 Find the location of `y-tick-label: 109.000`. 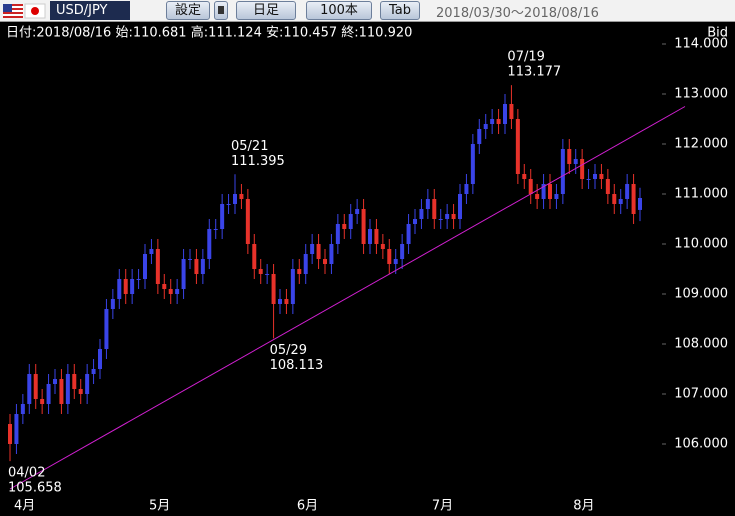

y-tick-label: 109.000 is located at coordinates (701, 294).